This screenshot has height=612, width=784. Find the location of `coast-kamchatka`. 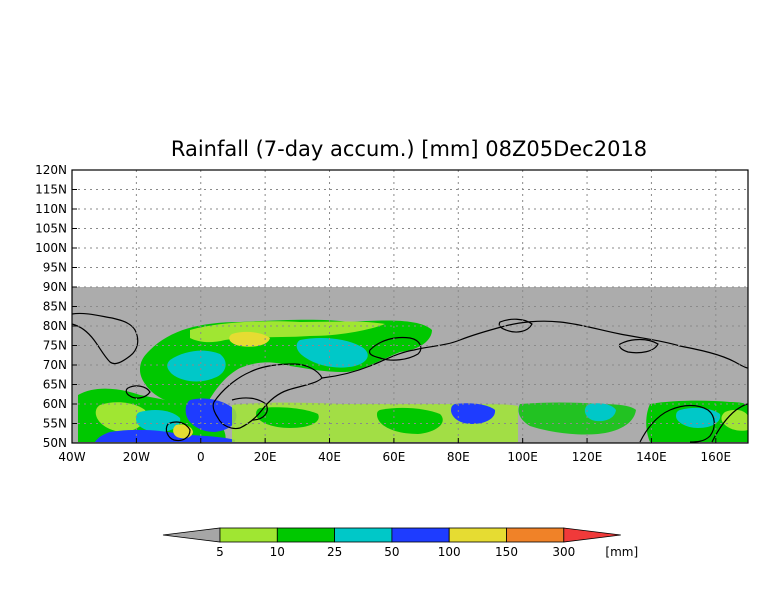

coast-kamchatka is located at coordinates (730, 423).